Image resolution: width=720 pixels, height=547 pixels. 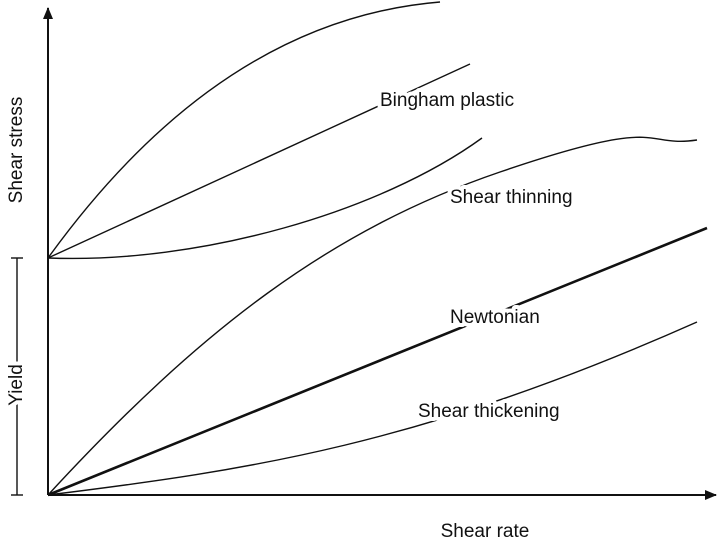 What do you see at coordinates (447, 100) in the screenshot?
I see `label-bingham: Bingham plastic` at bounding box center [447, 100].